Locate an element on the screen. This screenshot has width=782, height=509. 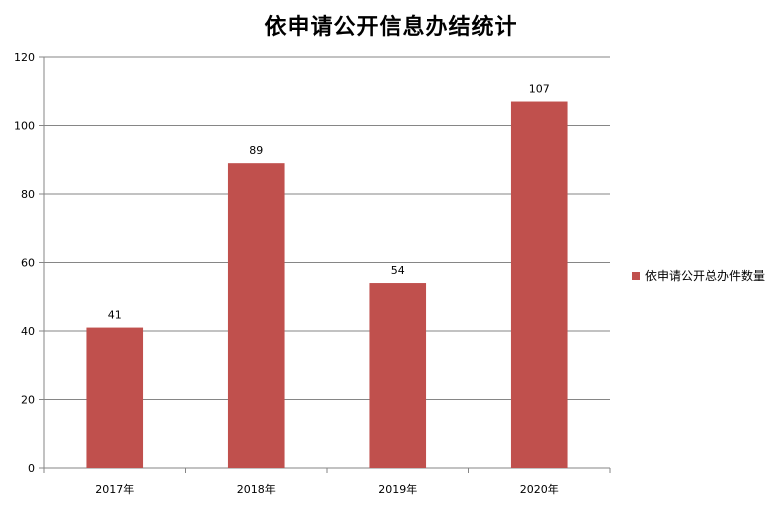
y-tick-label: 60 is located at coordinates (28, 263).